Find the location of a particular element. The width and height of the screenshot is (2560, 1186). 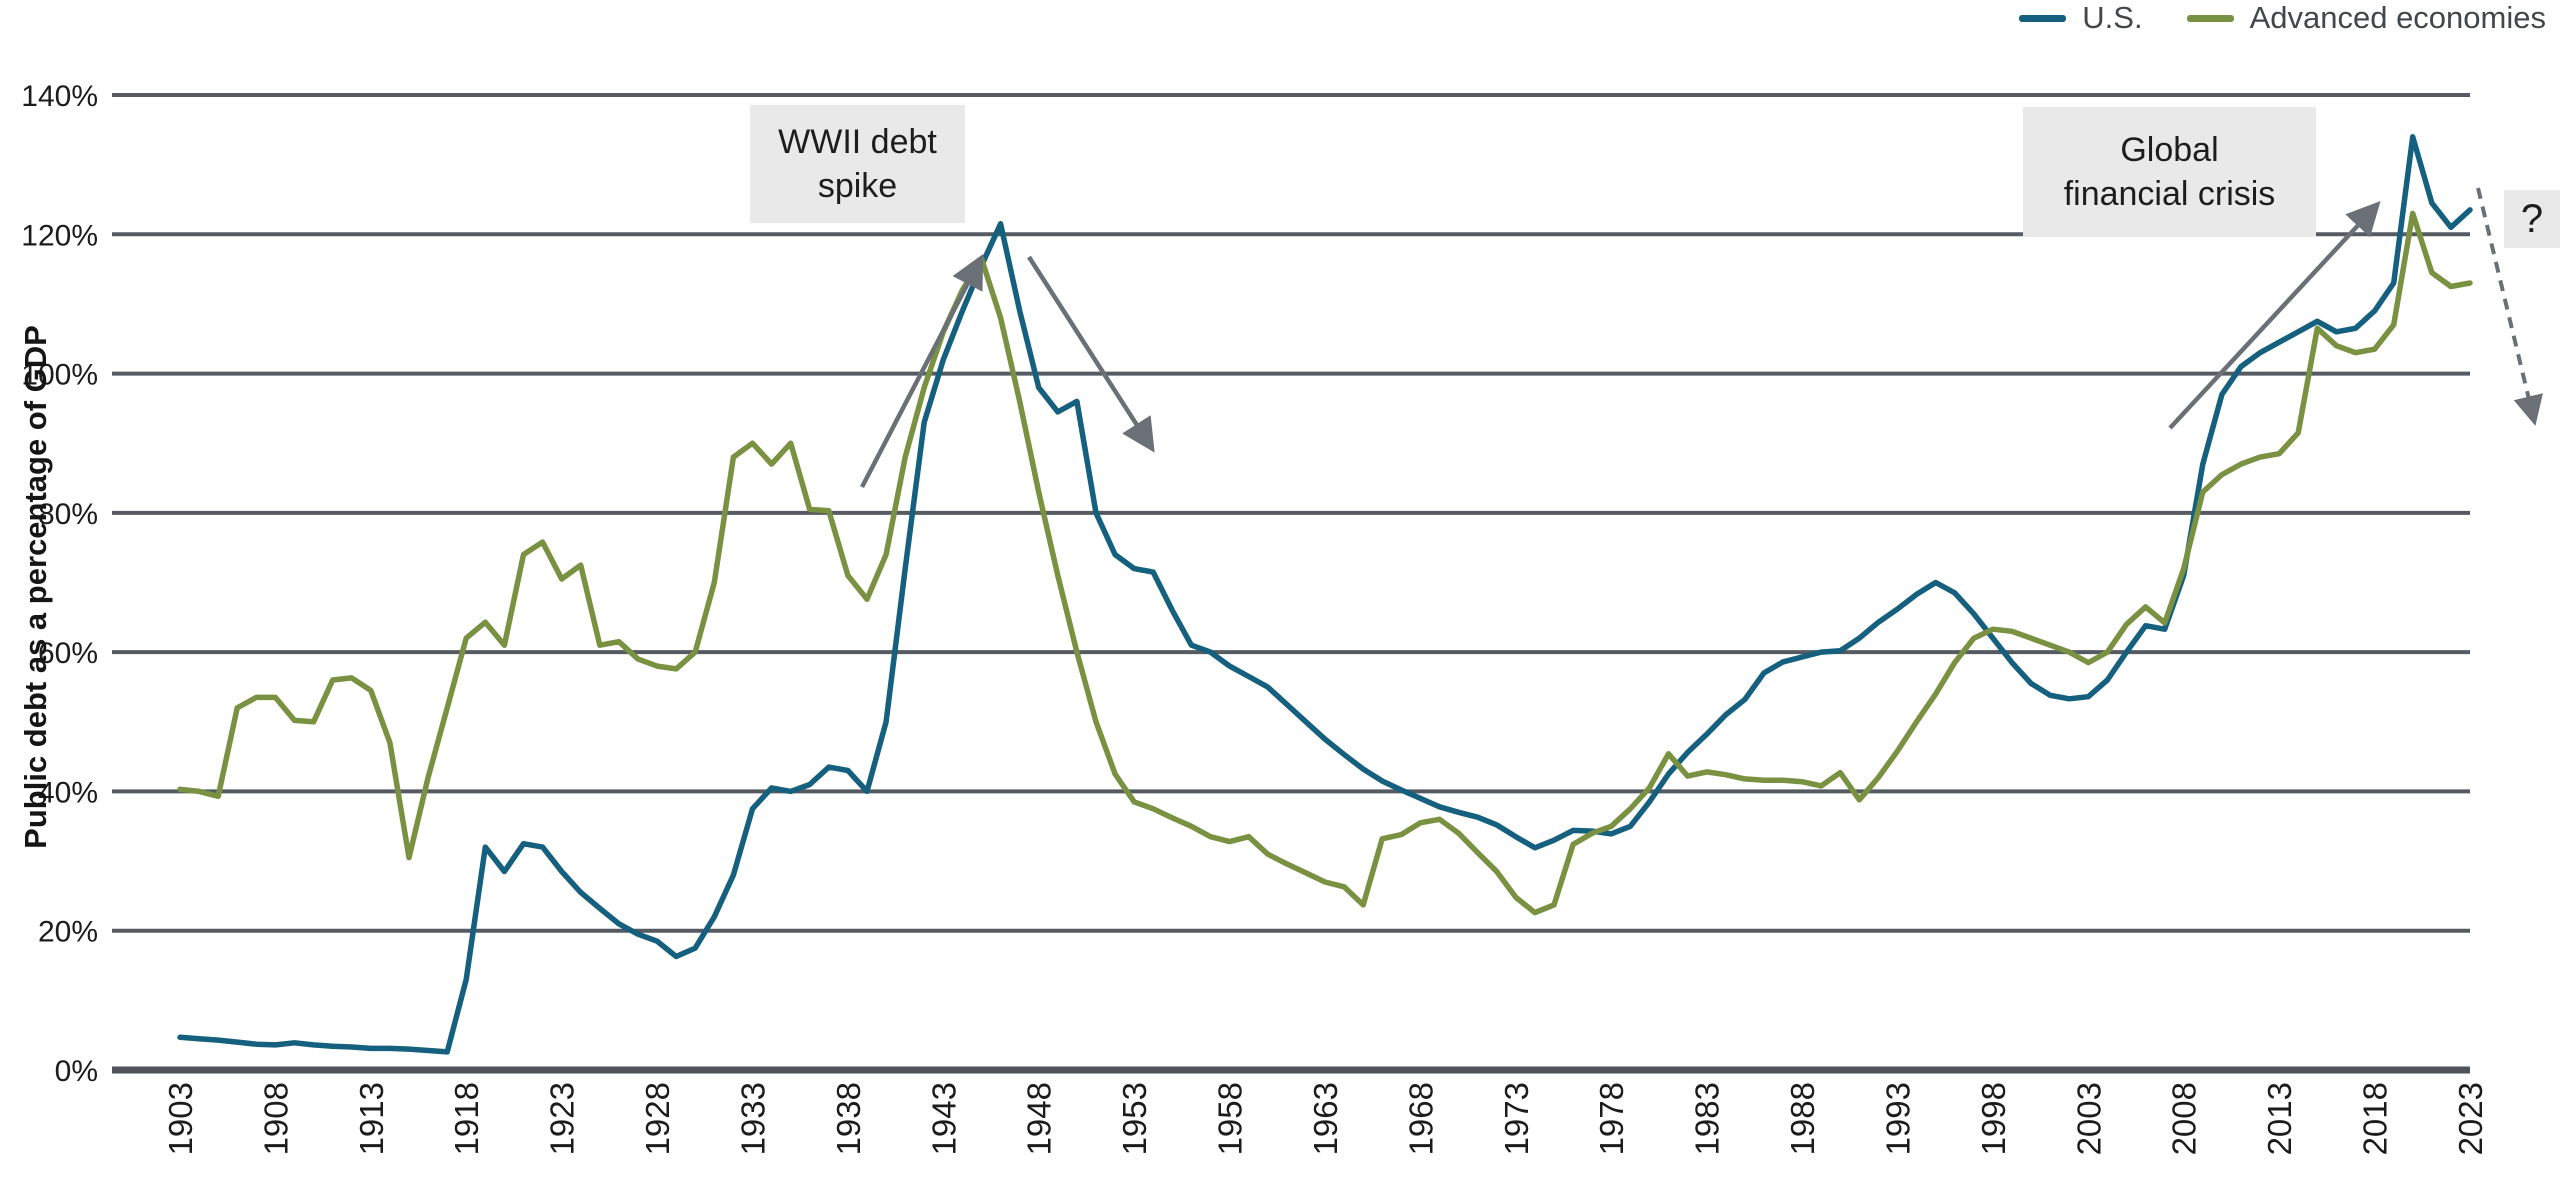

x-tick-label-2013: 2013 is located at coordinates (2279, 1118).